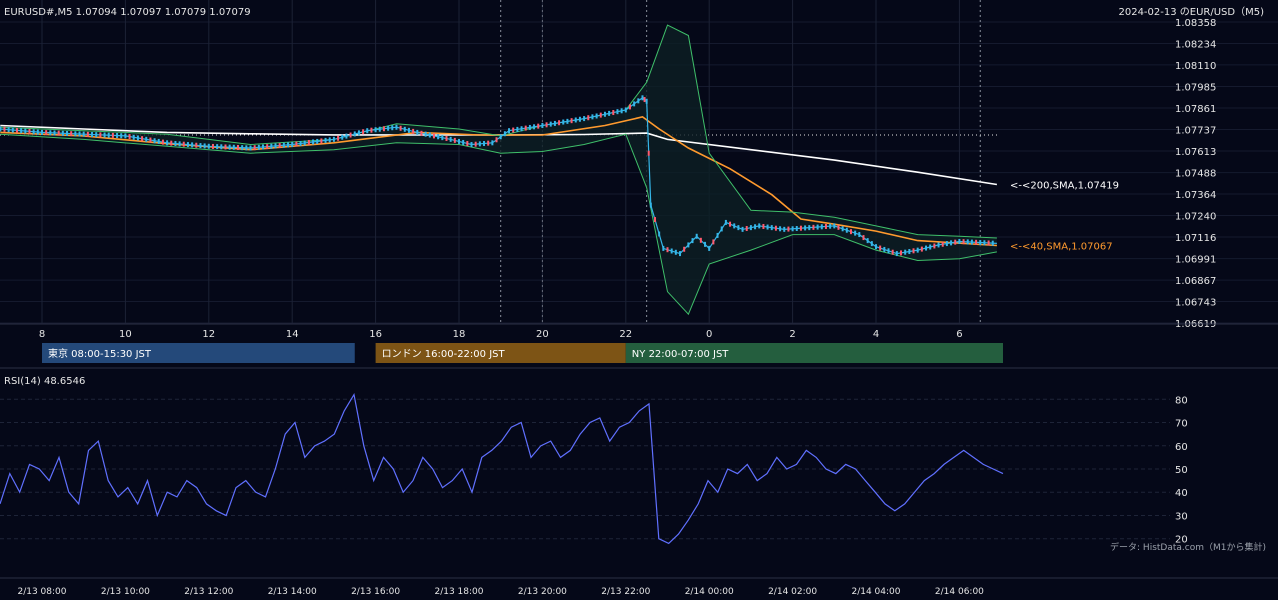 The width and height of the screenshot is (1278, 600). Describe the element at coordinates (1188, 547) in the screenshot. I see `attribution: データ: HistData.com（M1から集計)` at that location.